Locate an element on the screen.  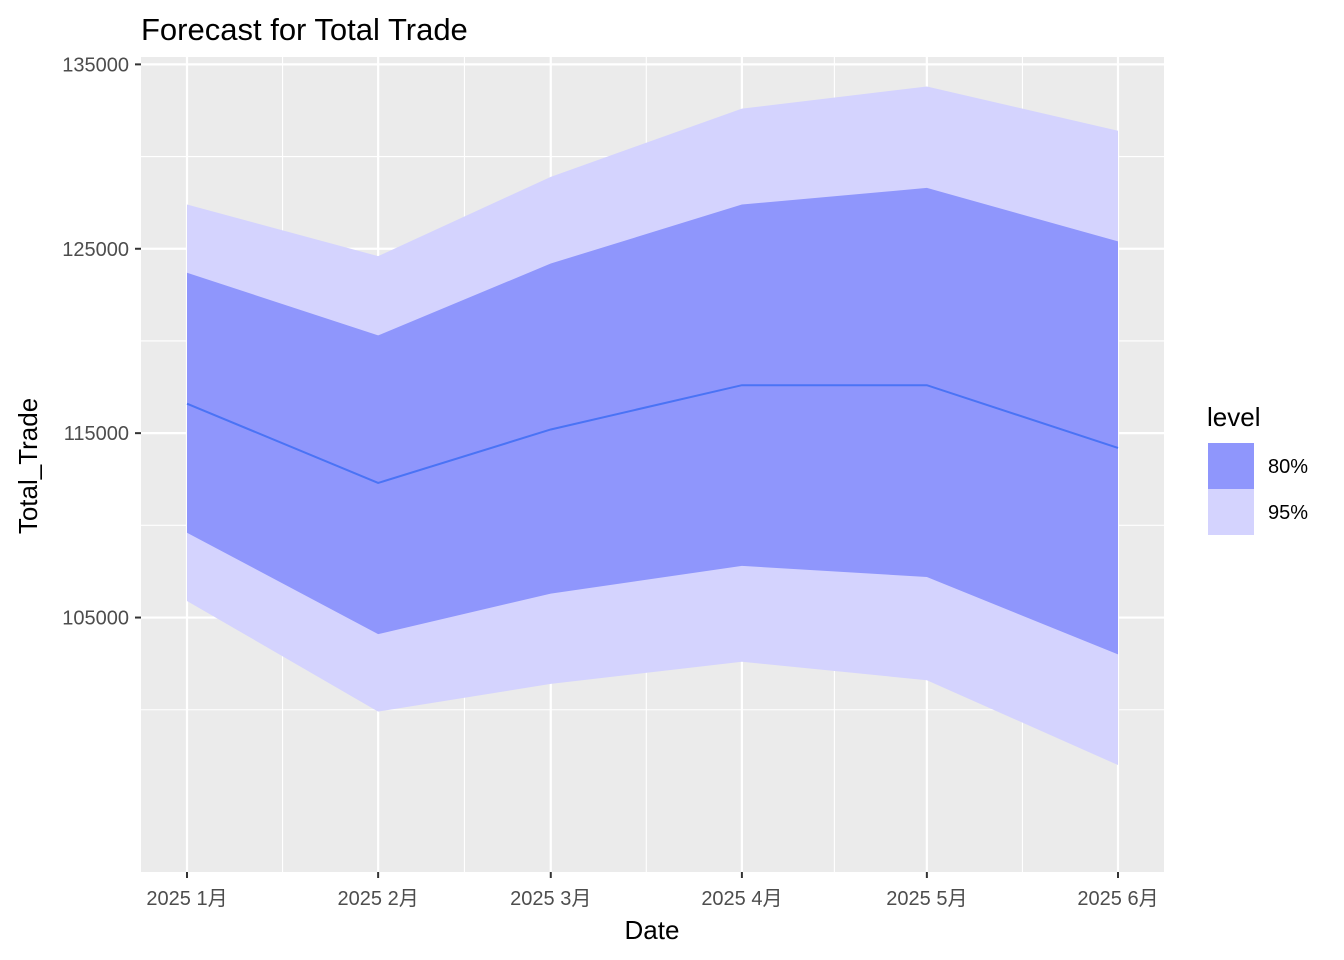
legend-label-95: 95% is located at coordinates (1288, 513).